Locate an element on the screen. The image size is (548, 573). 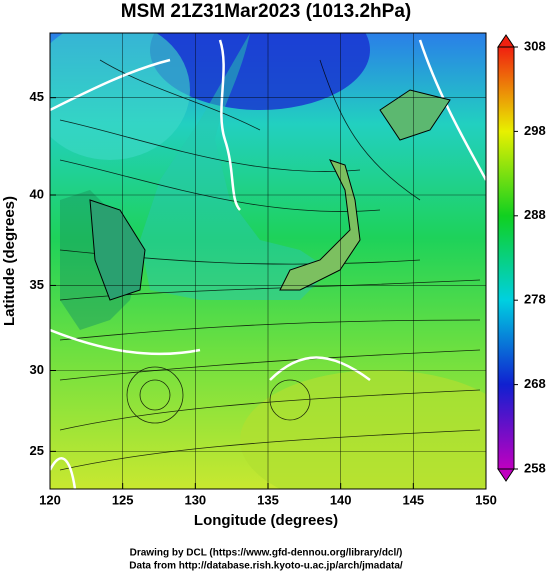
colorbar-tick-label: 278 is located at coordinates (535, 299).